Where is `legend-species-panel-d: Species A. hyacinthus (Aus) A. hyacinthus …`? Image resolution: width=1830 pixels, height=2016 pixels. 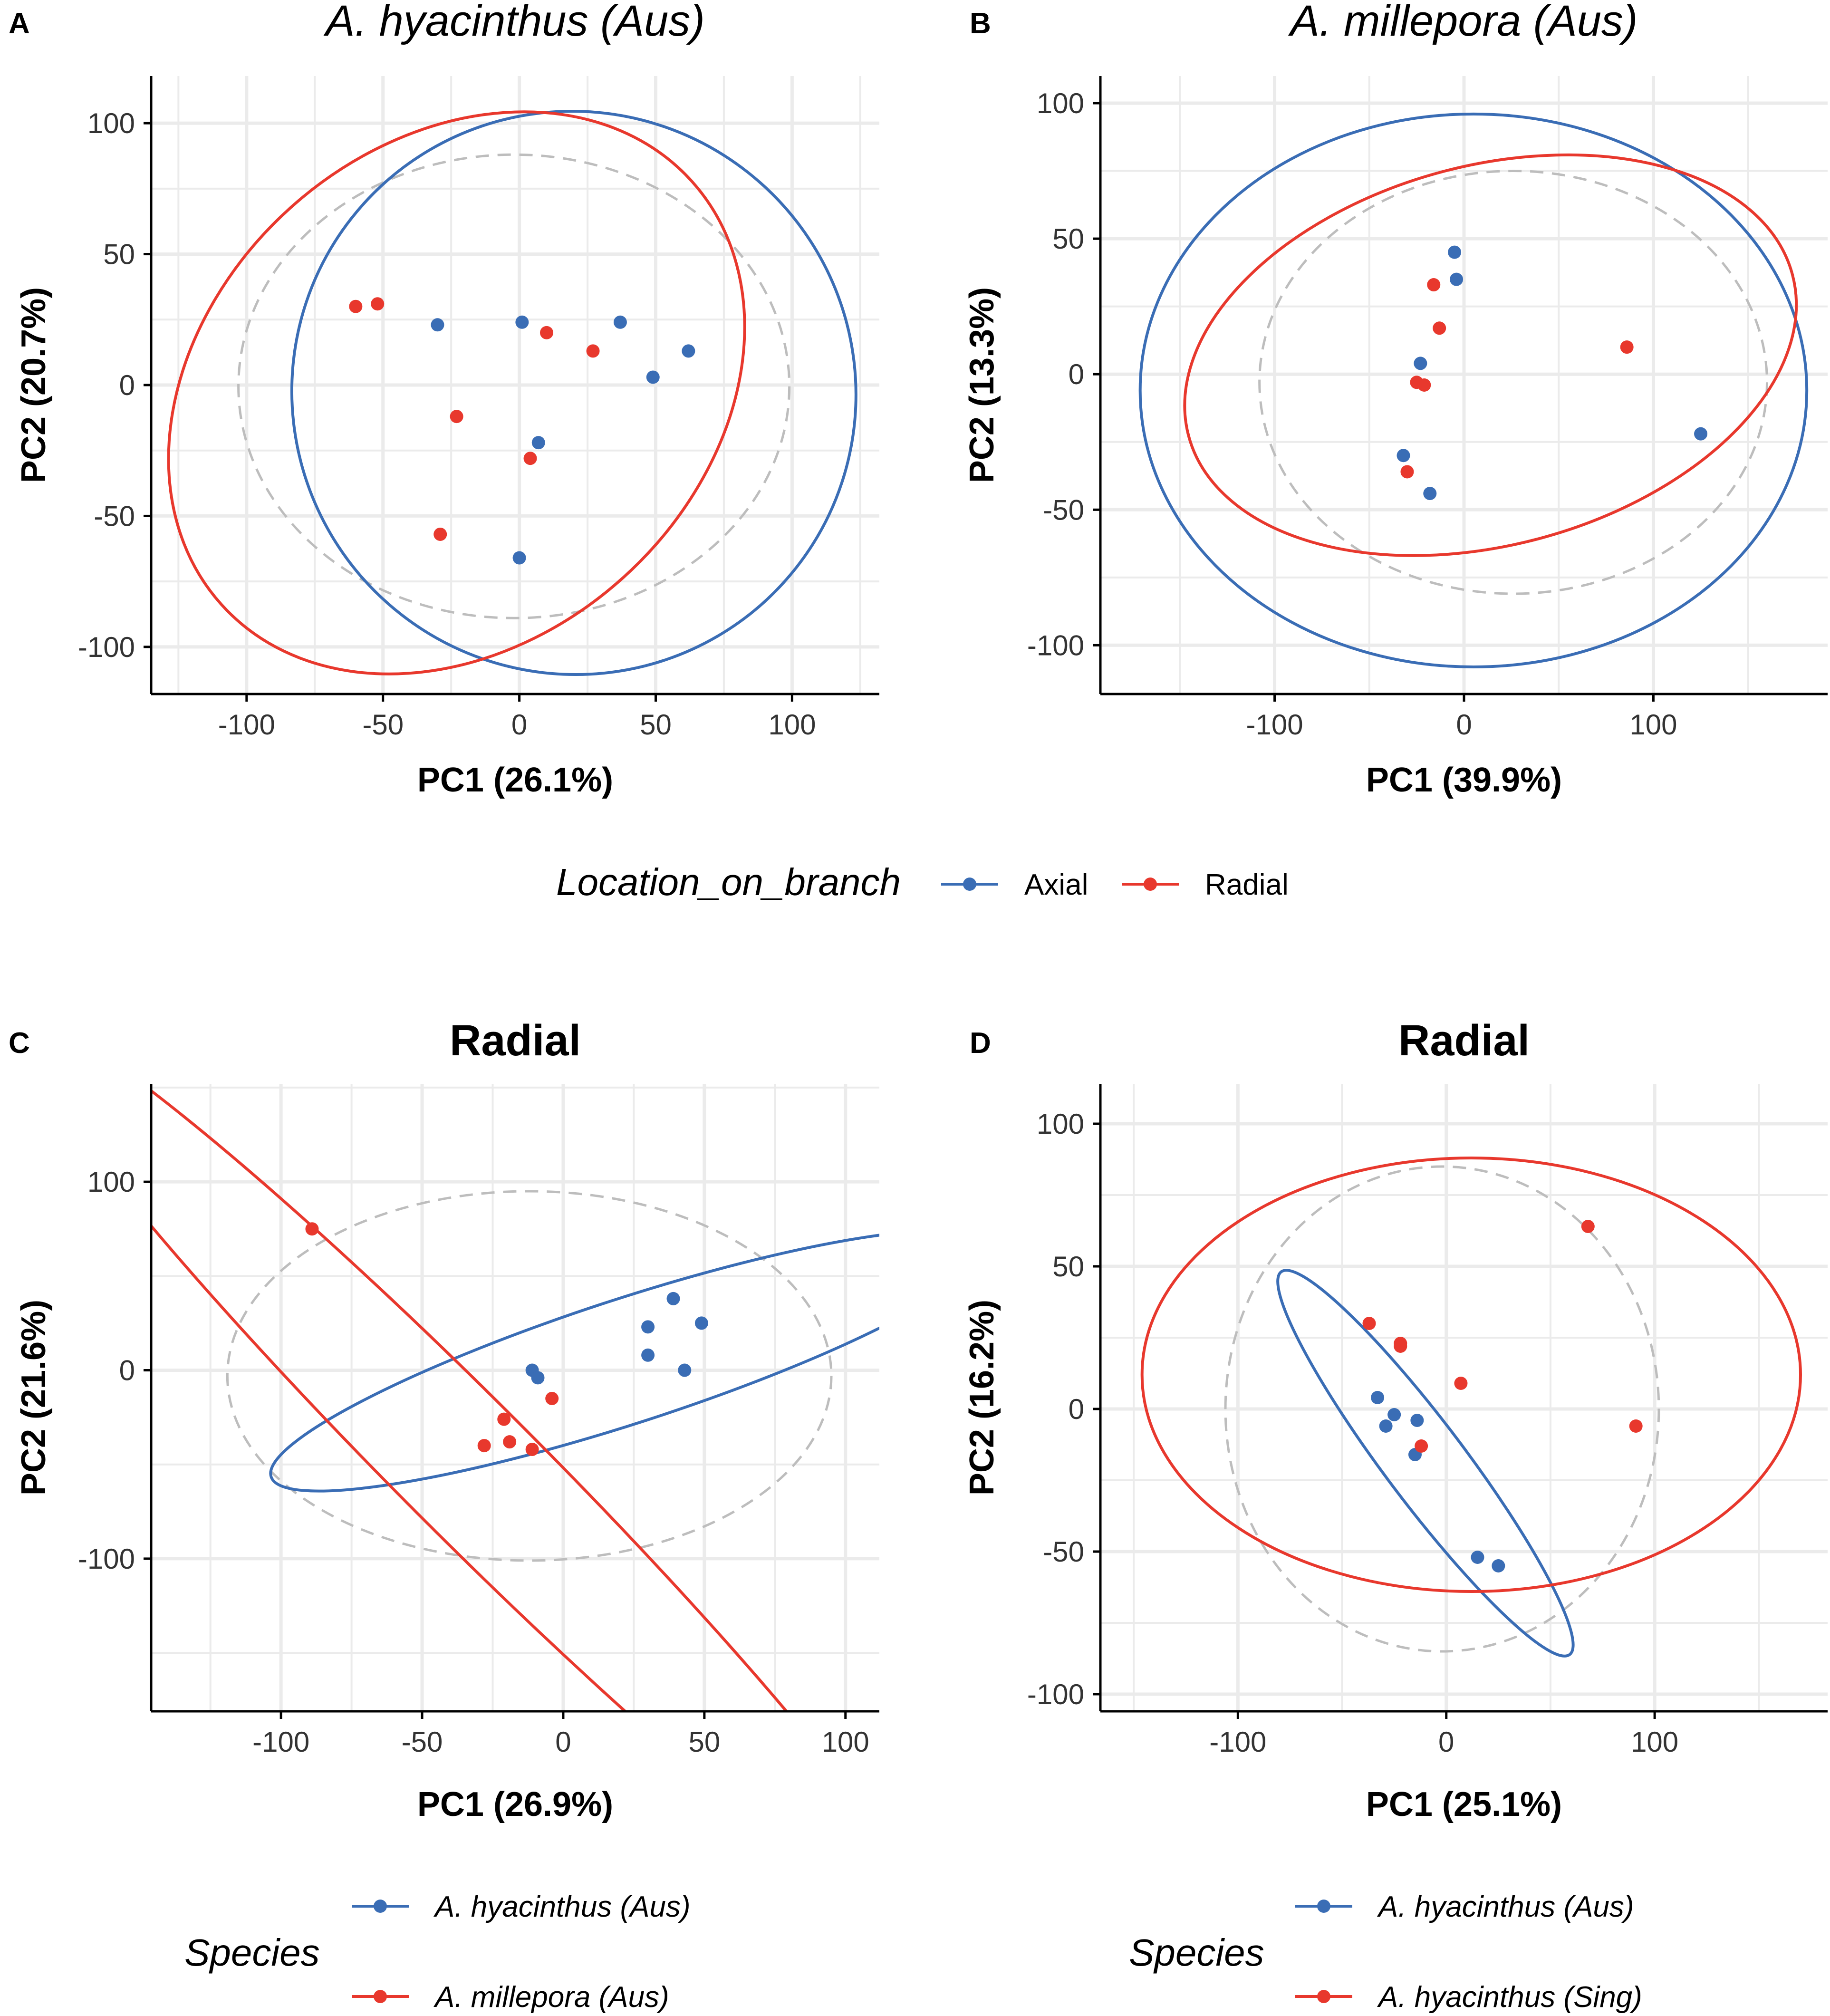
legend-species-panel-d: Species A. hyacinthus (Aus) A. hyacinthus … is located at coordinates (1385, 1953).